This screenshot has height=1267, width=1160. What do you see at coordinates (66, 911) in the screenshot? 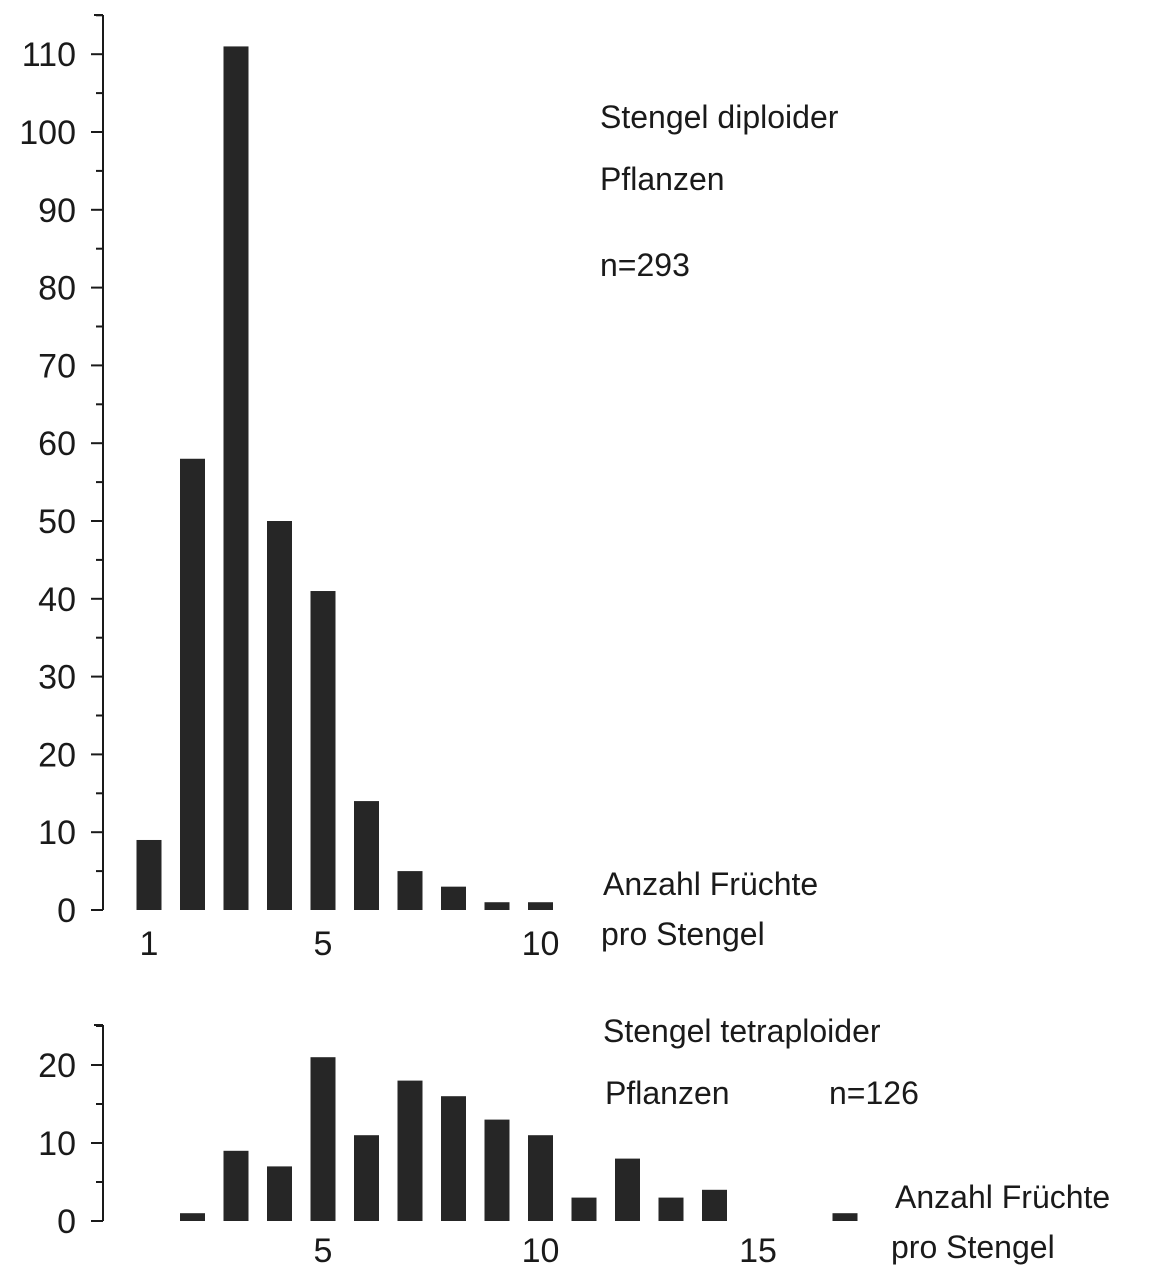
I see `diploid-y-tick-label: 0` at bounding box center [66, 911].